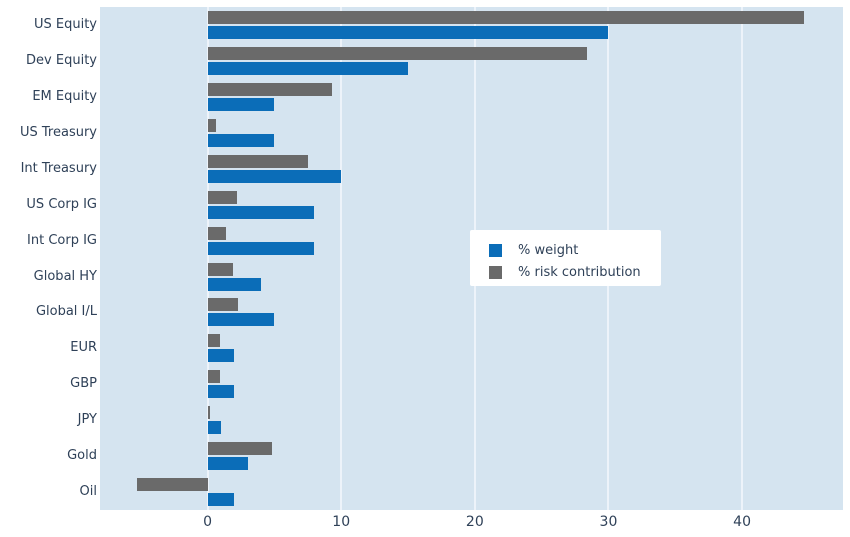 The image size is (850, 537). I want to click on y-tick-label: US Corp IG, so click(61, 204).